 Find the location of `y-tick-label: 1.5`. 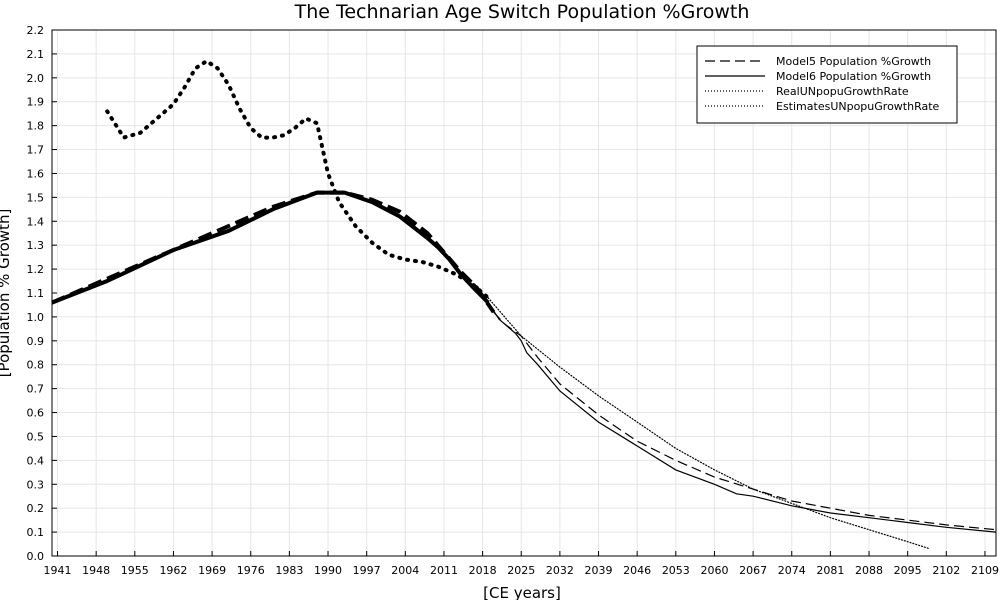

y-tick-label: 1.5 is located at coordinates (36, 197).